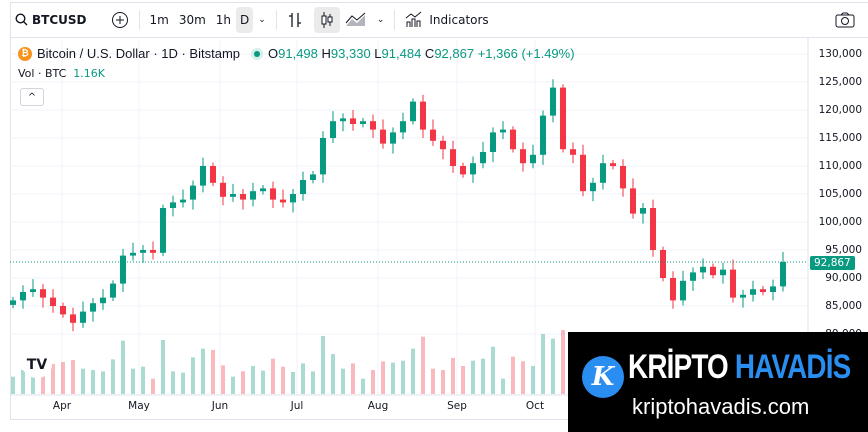 This screenshot has width=868, height=432. Describe the element at coordinates (297, 406) in the screenshot. I see `time-tick: Jul` at that location.